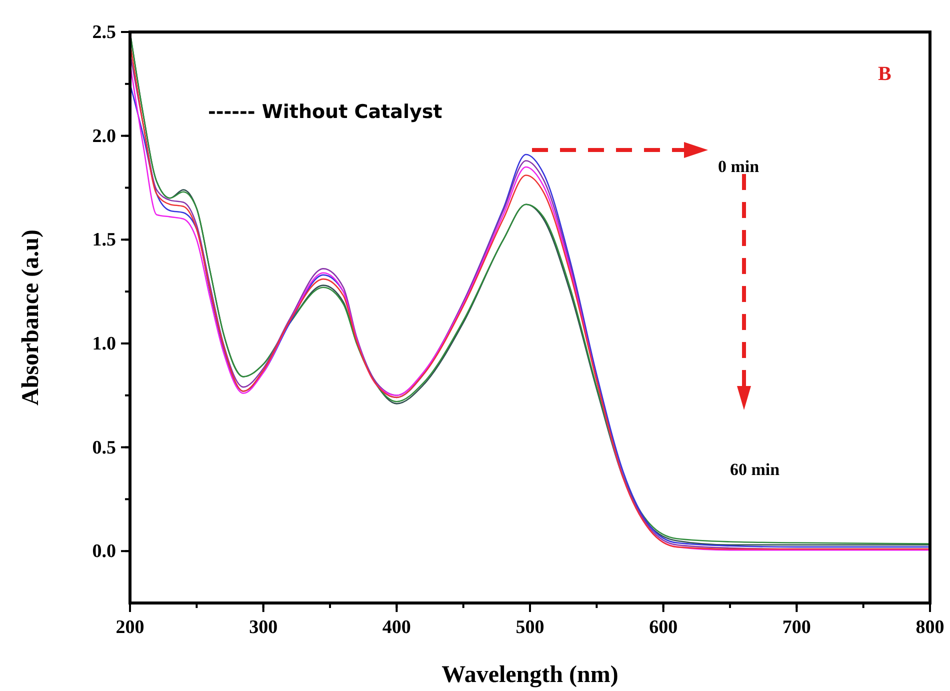 The image size is (950, 691). What do you see at coordinates (104, 447) in the screenshot?
I see `y-tick-label: 0.5` at bounding box center [104, 447].